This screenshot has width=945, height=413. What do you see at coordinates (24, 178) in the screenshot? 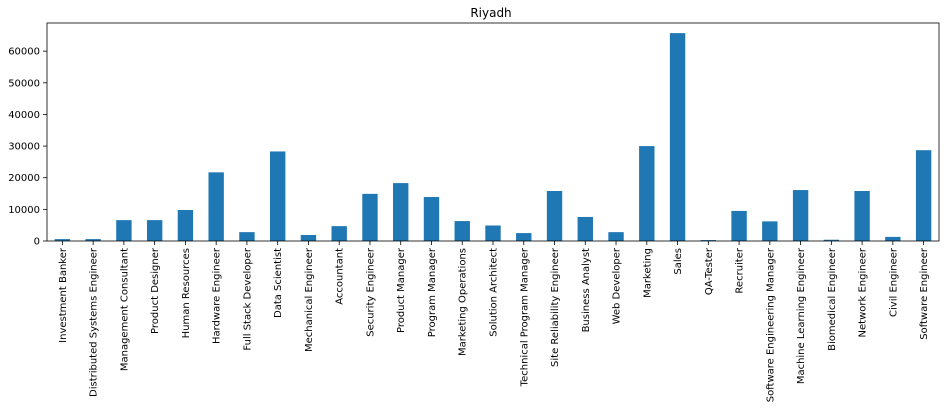
I see `y-tick-label: 20000` at bounding box center [24, 178].